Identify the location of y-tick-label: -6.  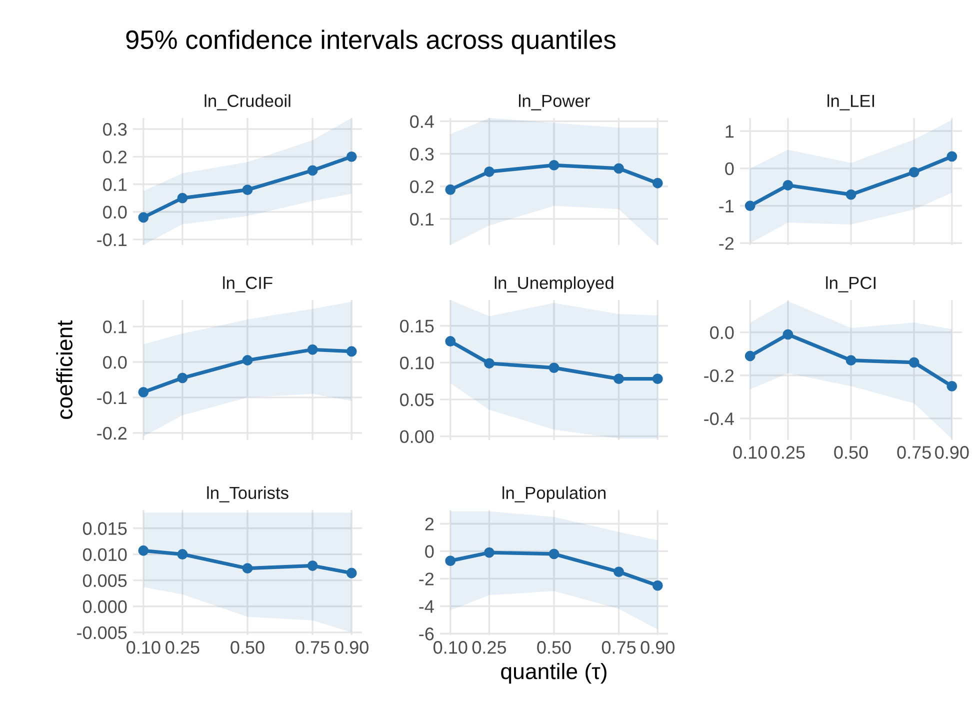
(426, 634).